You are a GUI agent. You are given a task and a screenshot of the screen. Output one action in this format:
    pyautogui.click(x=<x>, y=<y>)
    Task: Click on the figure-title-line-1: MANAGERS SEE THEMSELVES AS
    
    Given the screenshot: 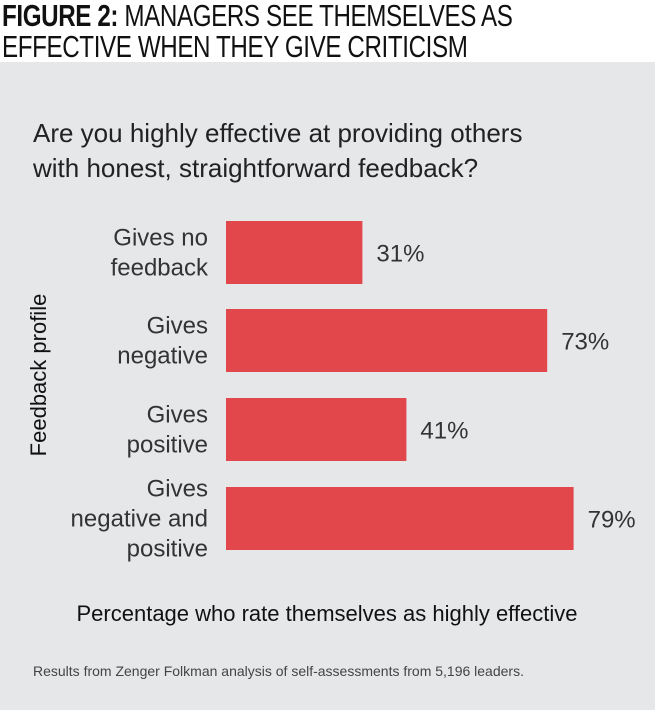 What is the action you would take?
    pyautogui.click(x=318, y=16)
    